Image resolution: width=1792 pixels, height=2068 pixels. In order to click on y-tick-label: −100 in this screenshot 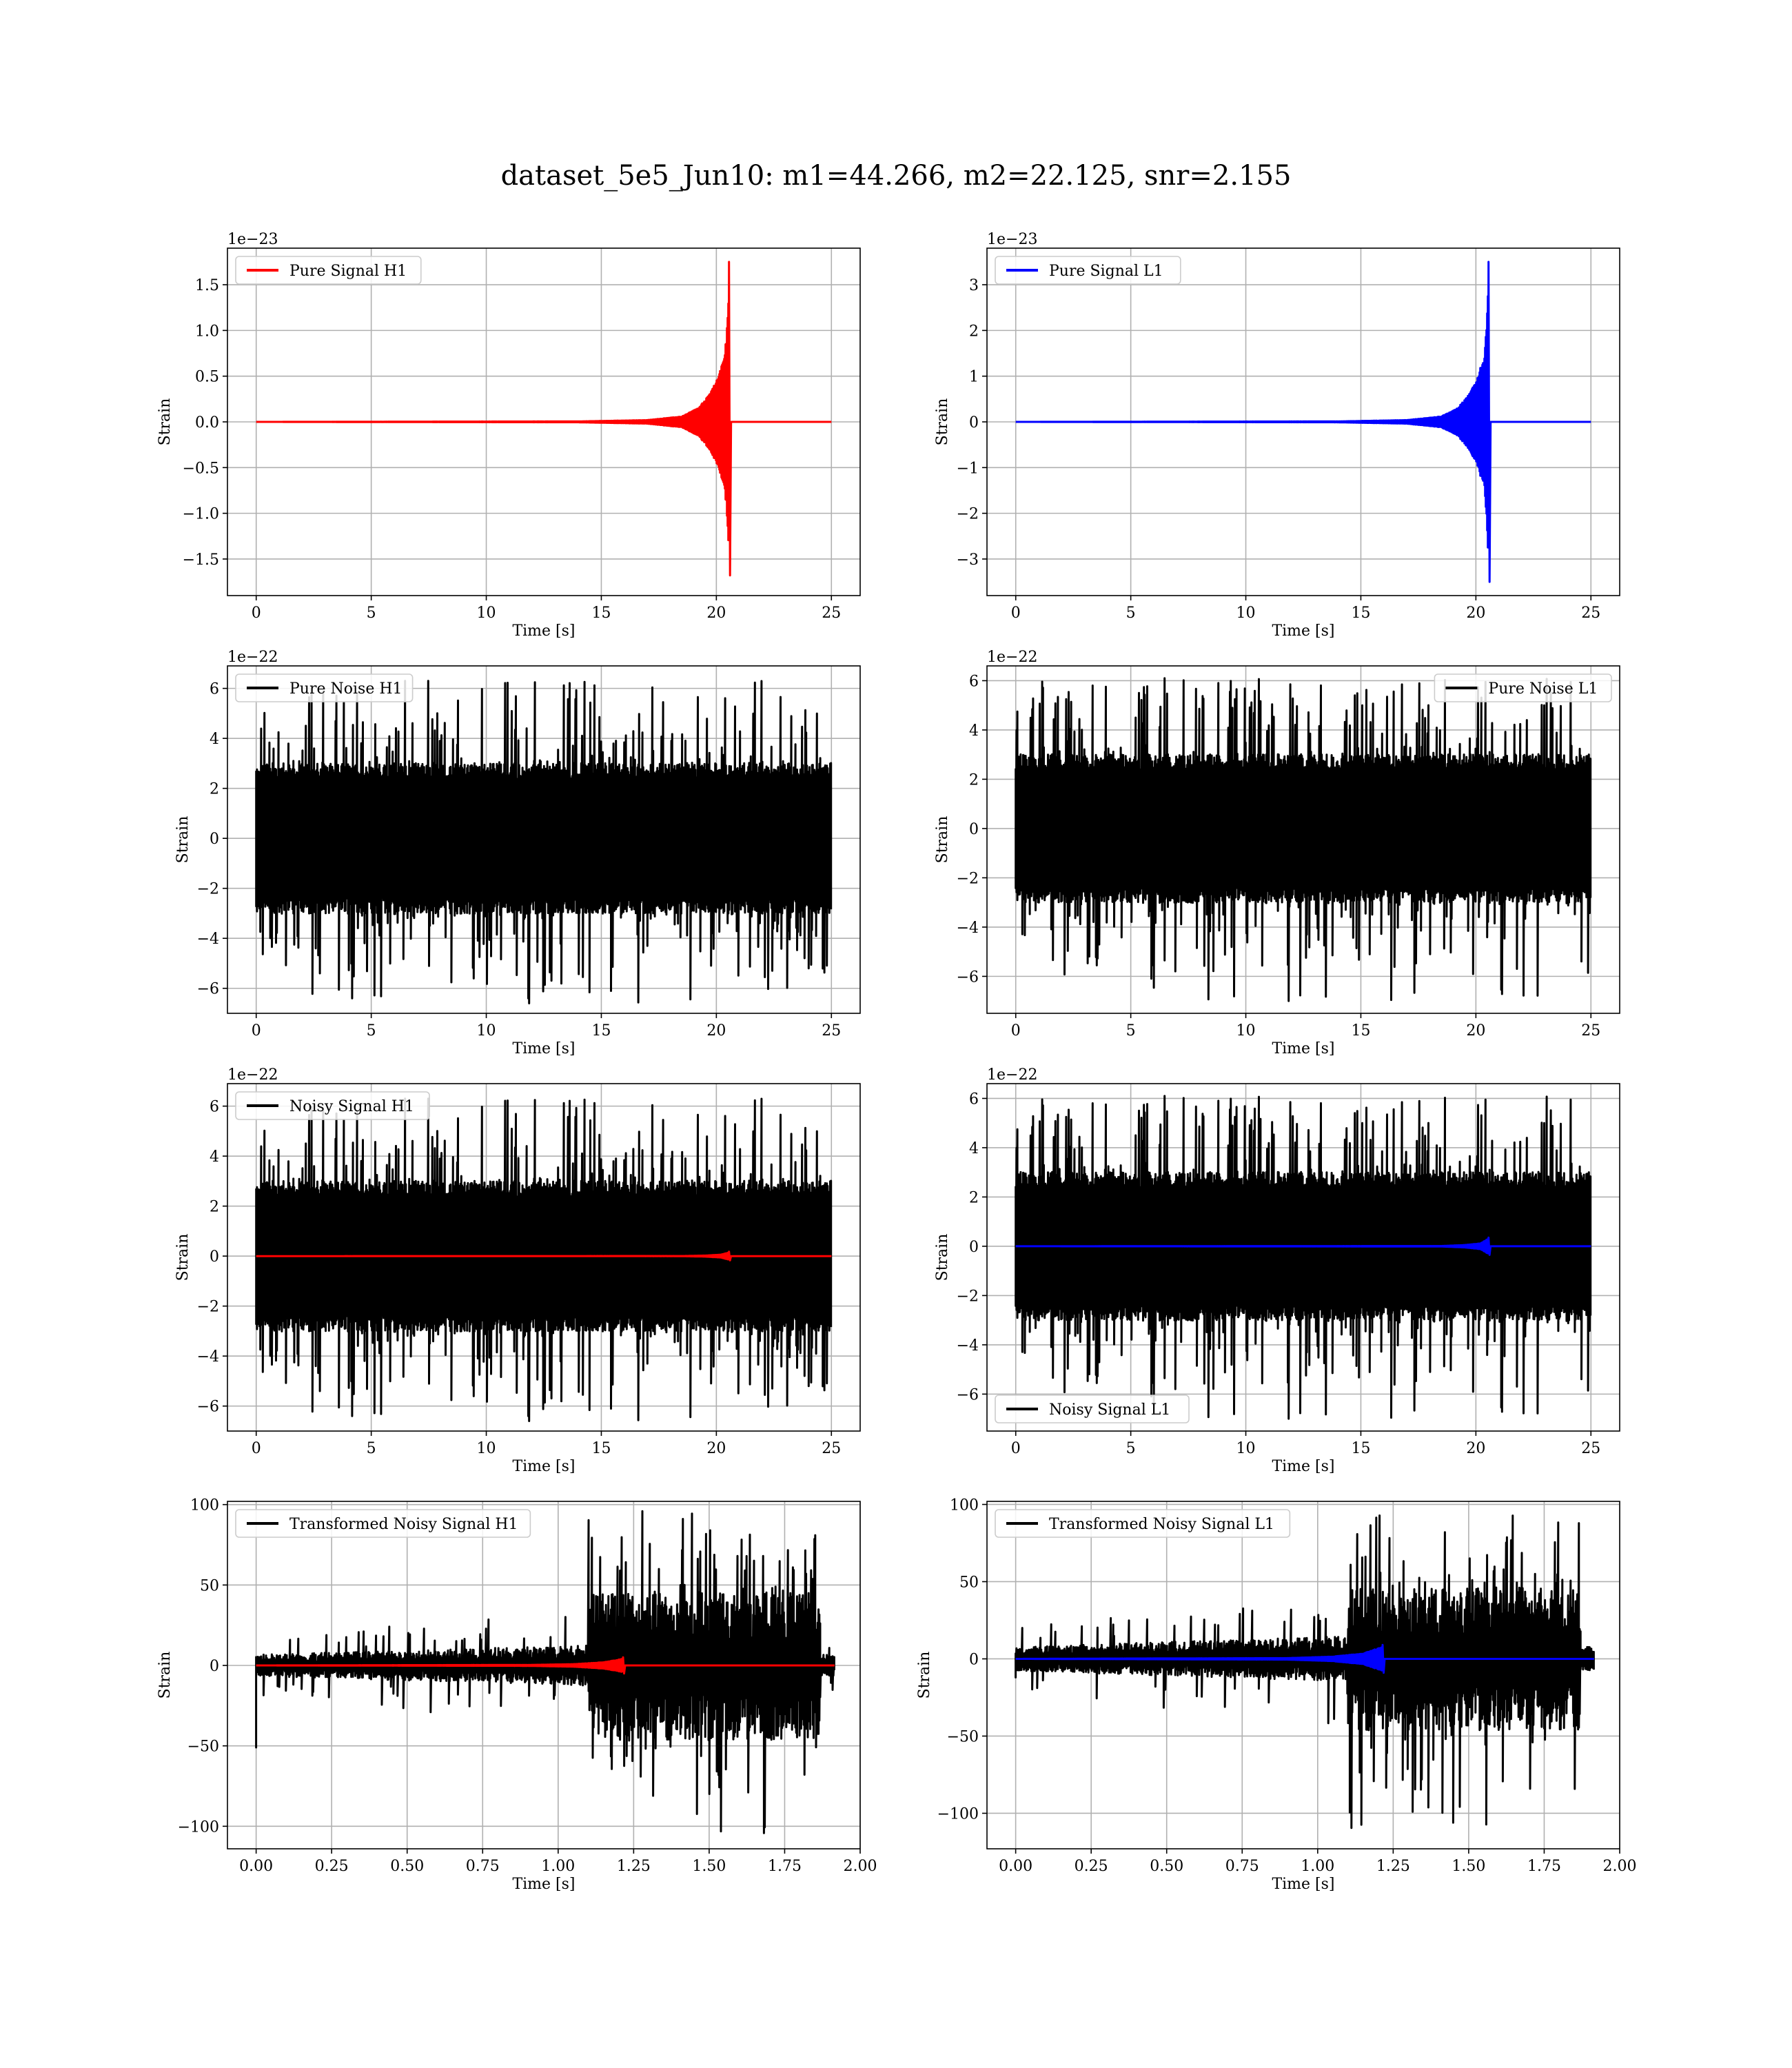, I will do `click(198, 1827)`.